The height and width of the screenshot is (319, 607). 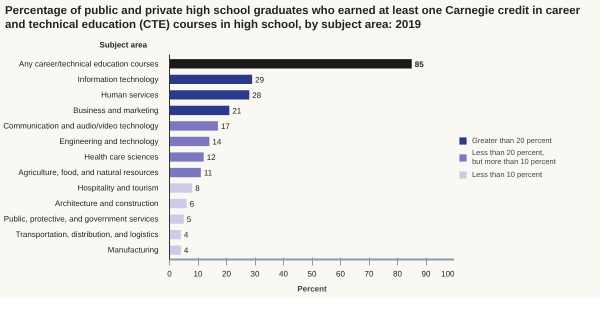 What do you see at coordinates (255, 273) in the screenshot?
I see `x-tick-label: 30` at bounding box center [255, 273].